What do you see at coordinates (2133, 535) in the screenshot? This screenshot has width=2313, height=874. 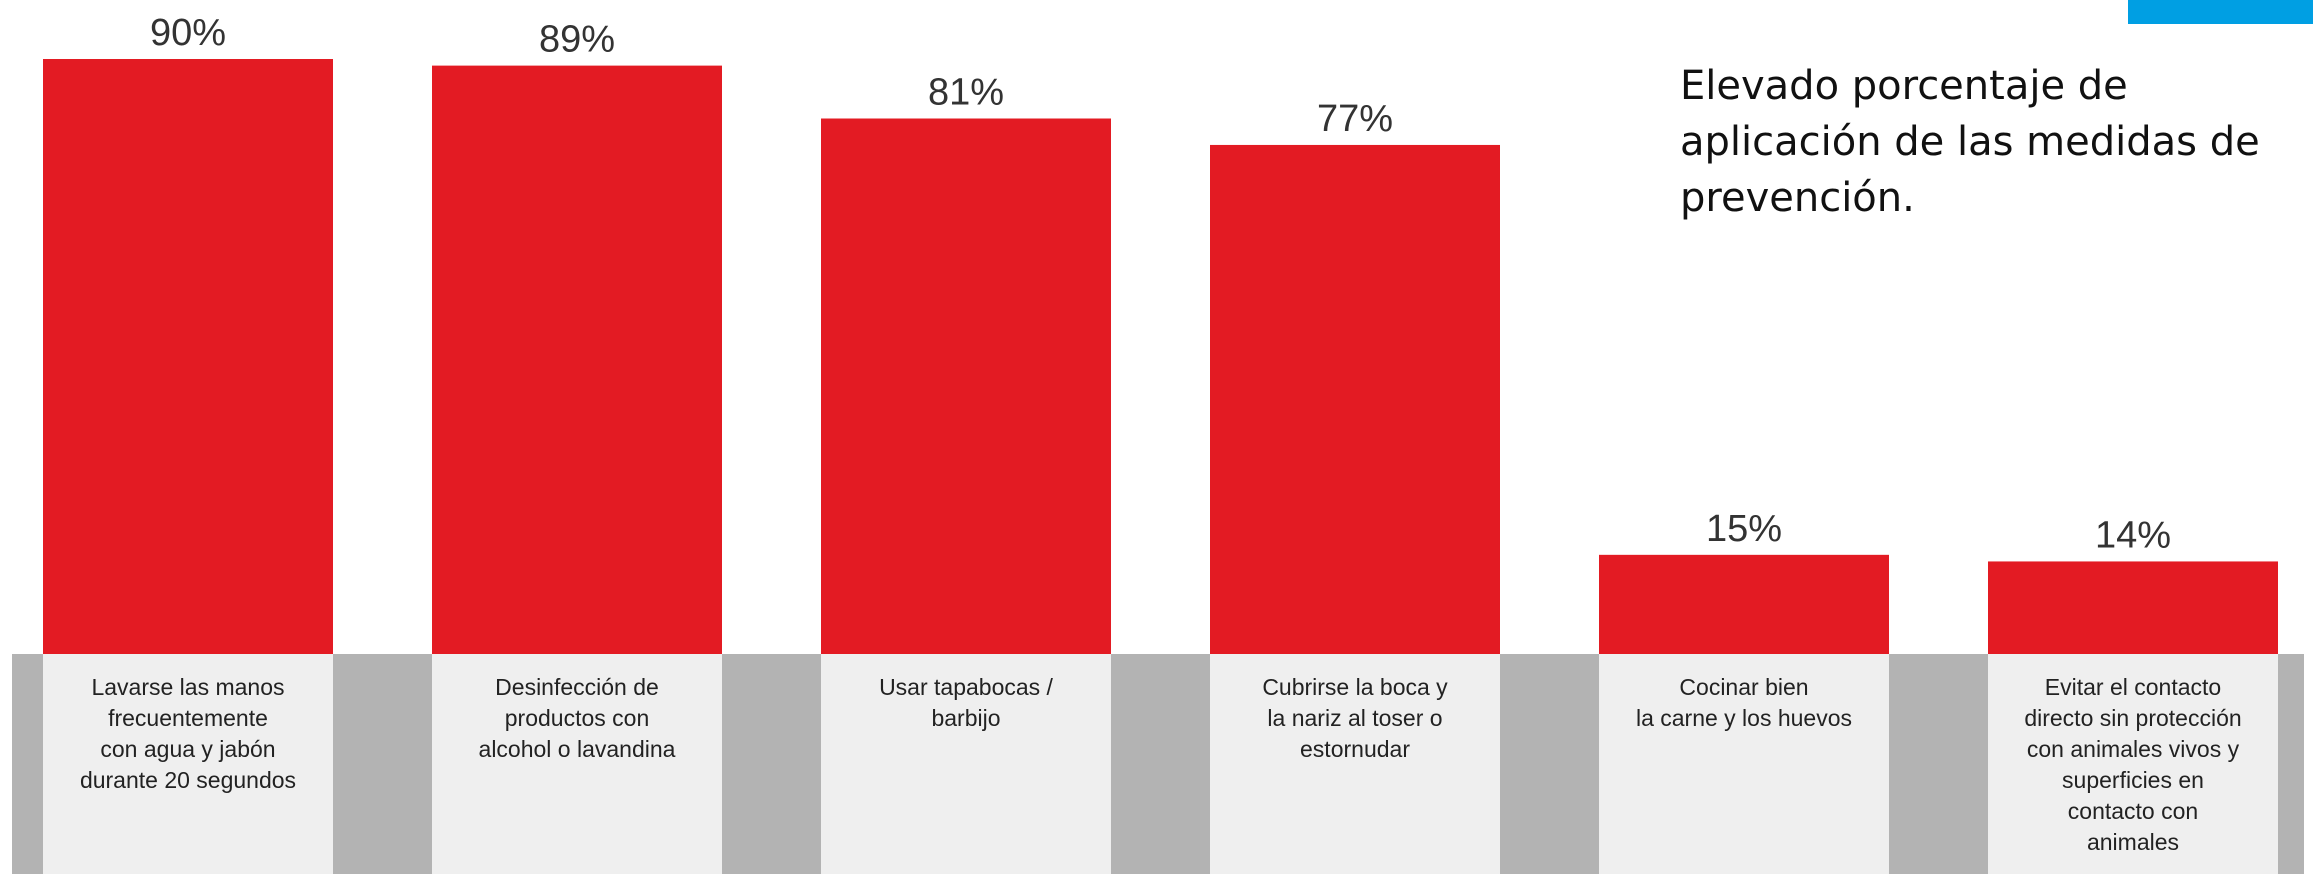 I see `value-label: 14%` at bounding box center [2133, 535].